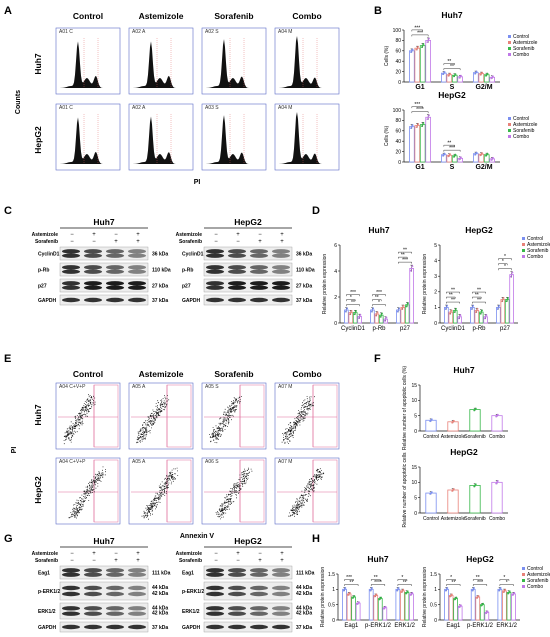 This screenshot has width=550, height=637. What do you see at coordinates (42, 287) in the screenshot?
I see `blot-protein-label: p27` at bounding box center [42, 287].